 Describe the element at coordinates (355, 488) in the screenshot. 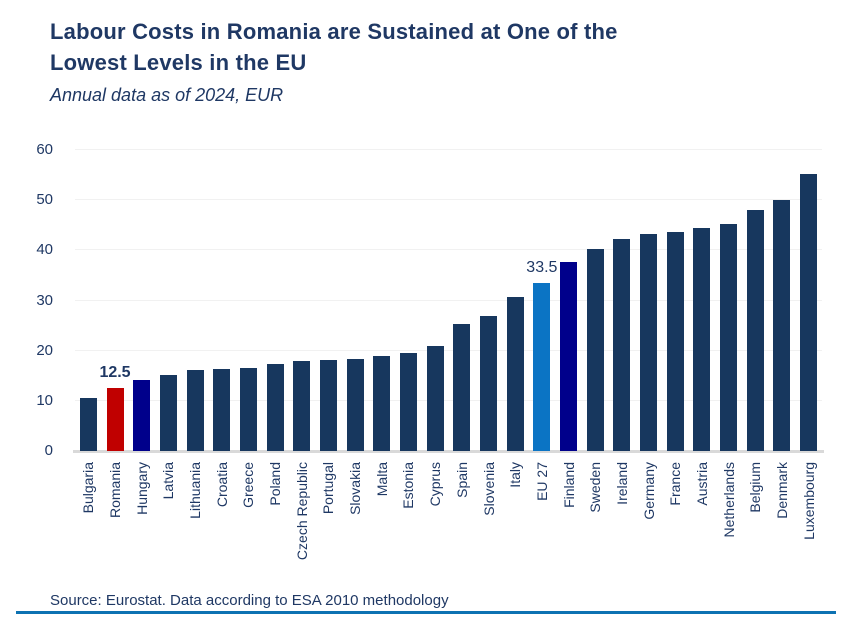

I see `x-axis-label-slovakia: Slovakia` at that location.